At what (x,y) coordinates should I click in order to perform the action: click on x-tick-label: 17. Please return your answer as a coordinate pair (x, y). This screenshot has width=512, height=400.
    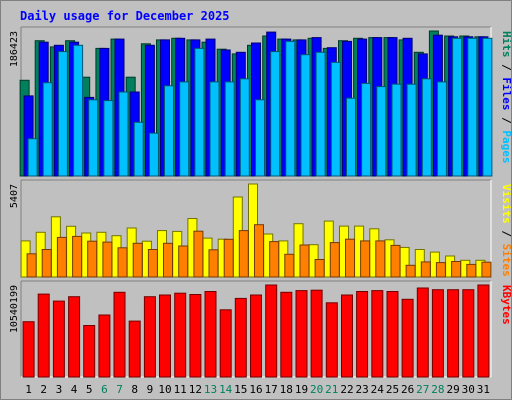
    Looking at the image, I should click on (271, 389).